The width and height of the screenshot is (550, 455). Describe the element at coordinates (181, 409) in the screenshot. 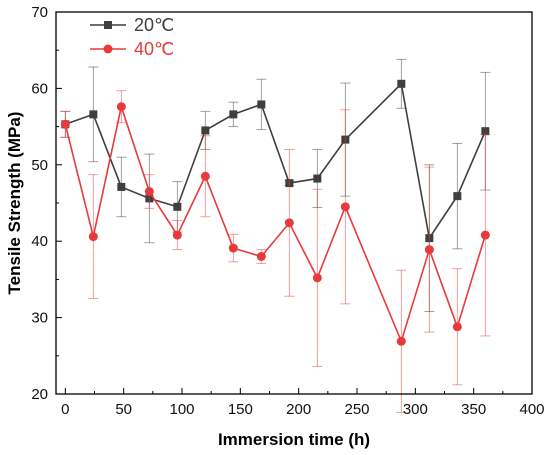

I see `x-tick-label: 100` at that location.